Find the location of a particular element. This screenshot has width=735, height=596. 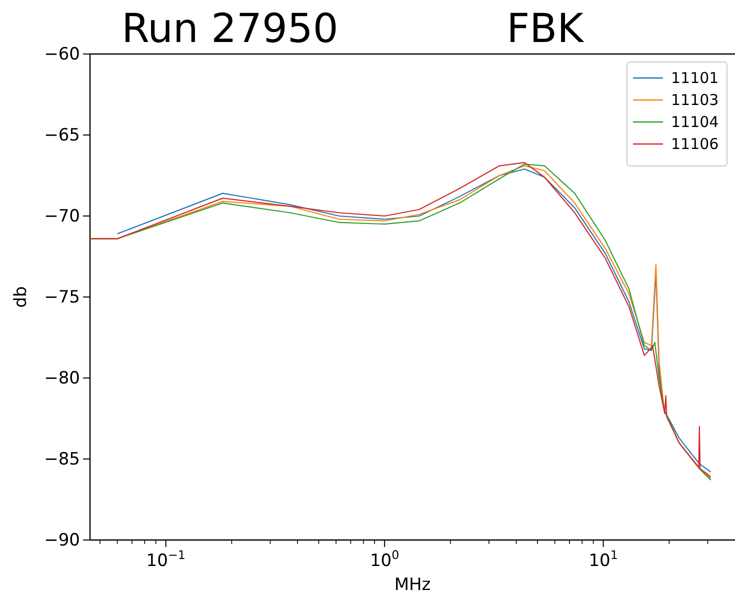

chart-title: Run 27950 is located at coordinates (230, 29).